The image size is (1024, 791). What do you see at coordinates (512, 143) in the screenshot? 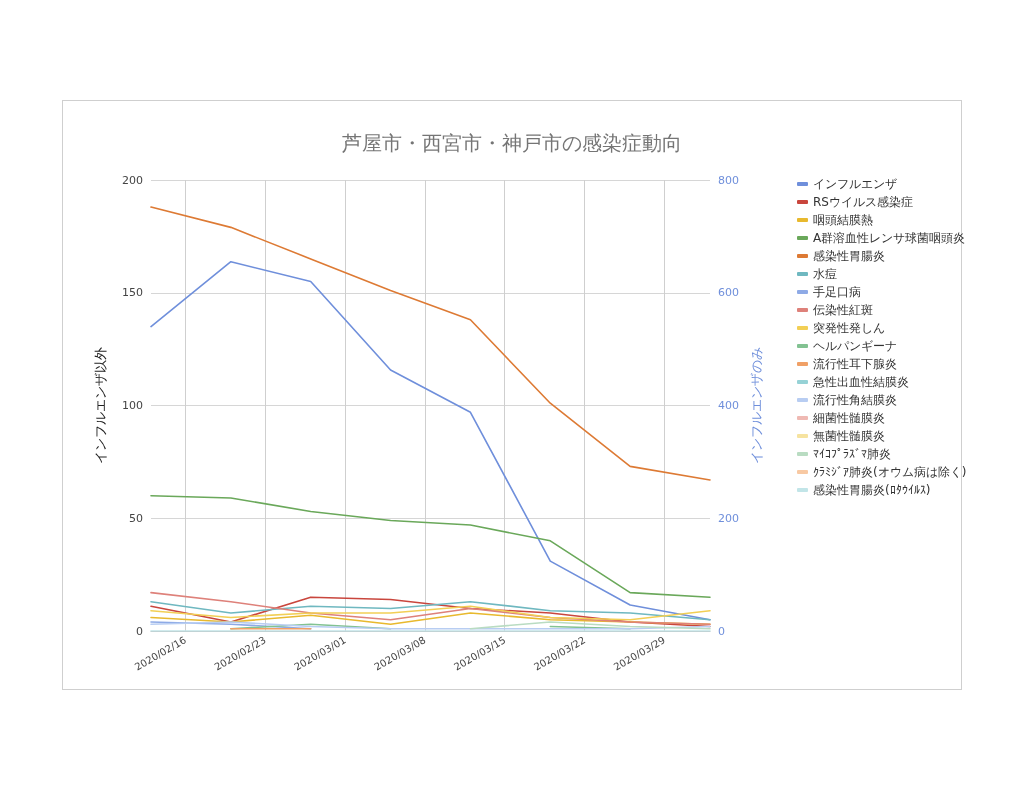
I see `chart-title: 芦屋市・西宮市・神戸市の感染症動向` at bounding box center [512, 143].